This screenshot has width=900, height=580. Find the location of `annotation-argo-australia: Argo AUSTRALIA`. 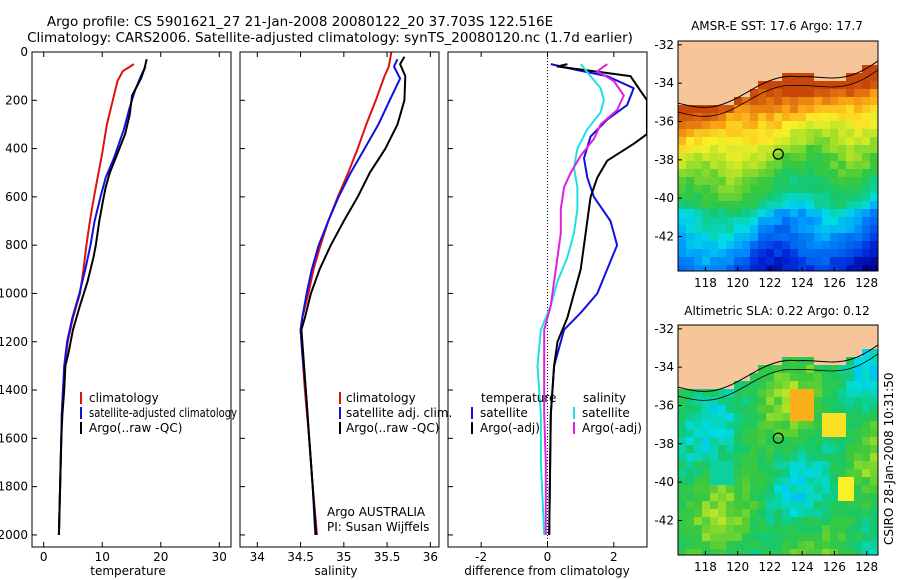

annotation-argo-australia: Argo AUSTRALIA is located at coordinates (376, 512).